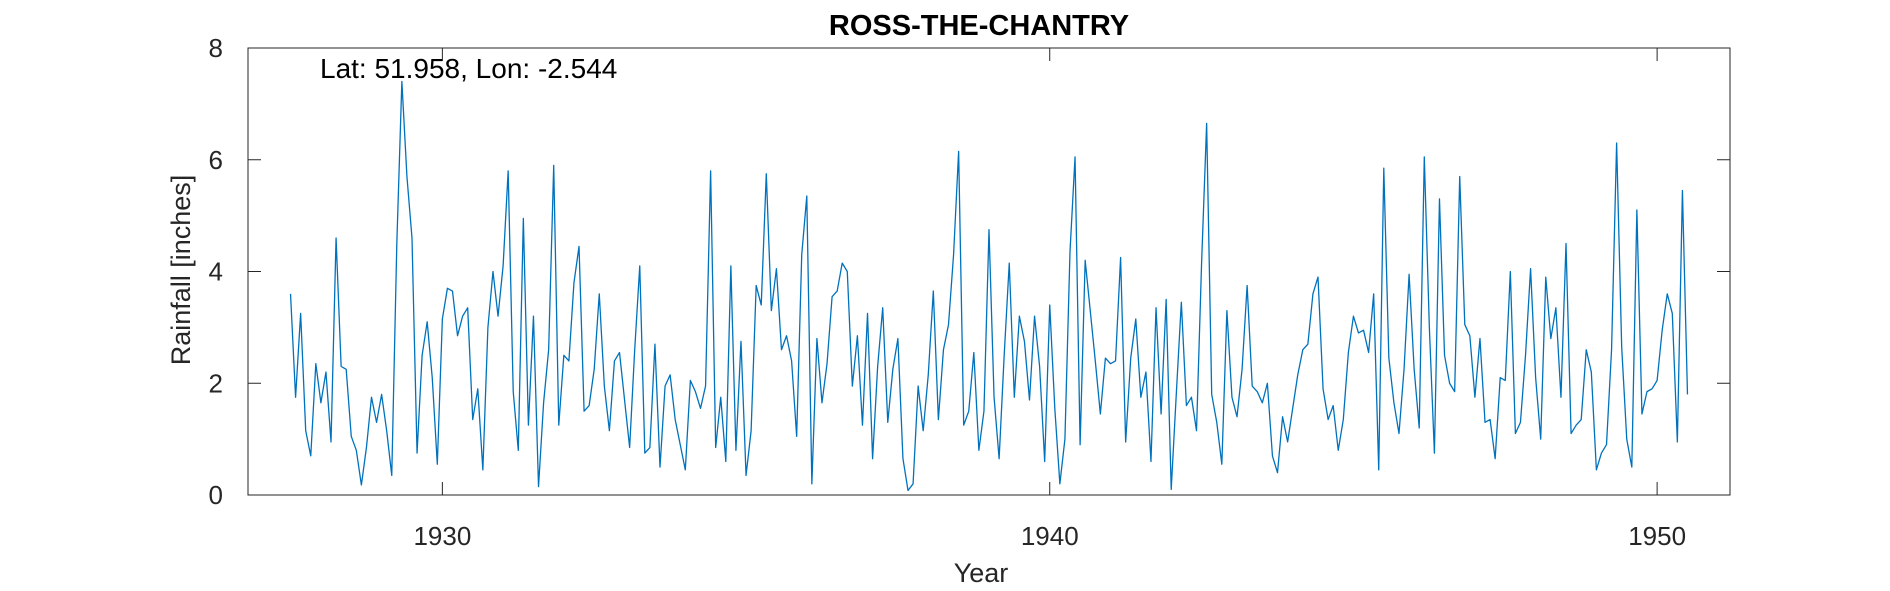 The height and width of the screenshot is (591, 1890). What do you see at coordinates (442, 536) in the screenshot?
I see `x-tick-label: 1930` at bounding box center [442, 536].